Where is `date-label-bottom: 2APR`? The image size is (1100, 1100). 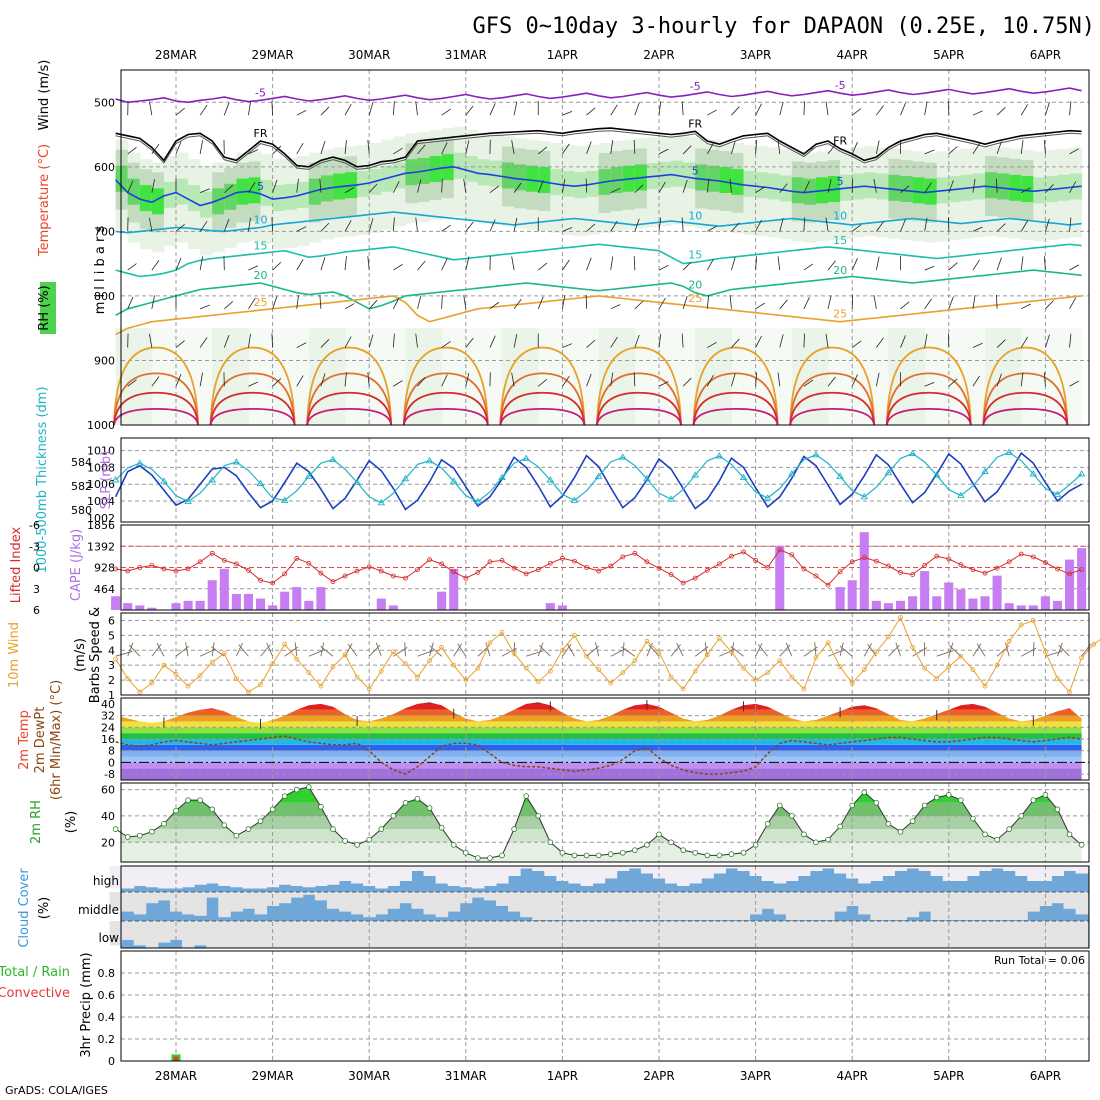 date-label-bottom: 2APR is located at coordinates (658, 1076).